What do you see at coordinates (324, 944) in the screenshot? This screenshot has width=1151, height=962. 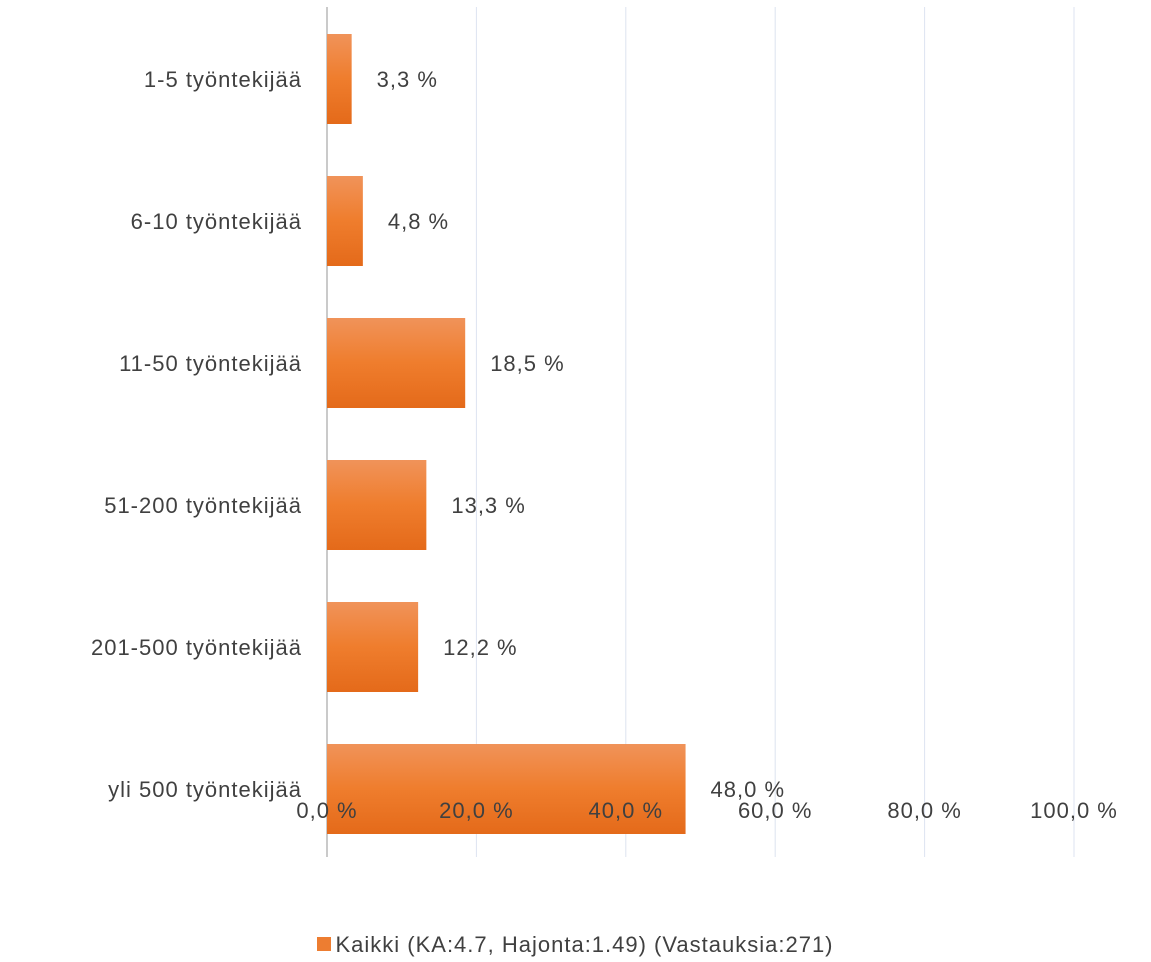 I see `legend-swatch` at bounding box center [324, 944].